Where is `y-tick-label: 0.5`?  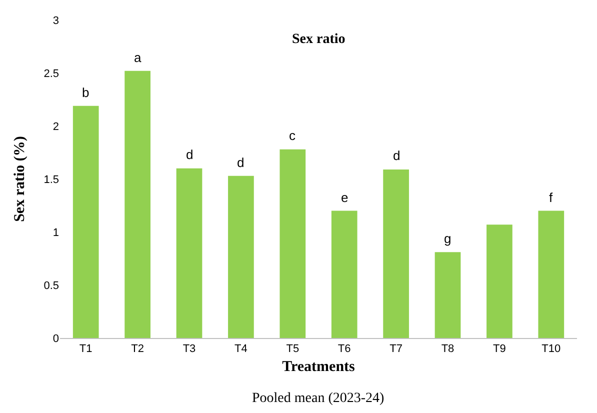
y-tick-label: 0.5 is located at coordinates (51, 286).